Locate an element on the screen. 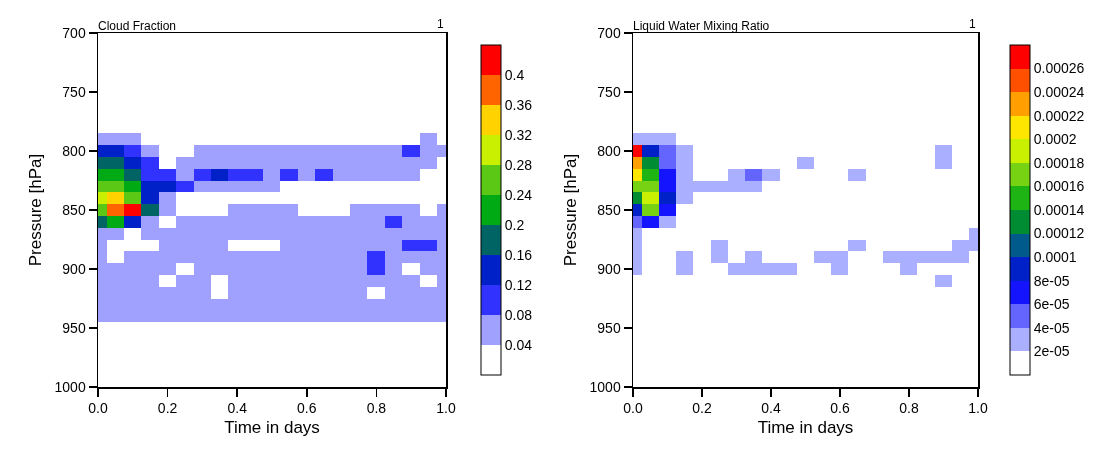 Image resolution: width=1104 pixels, height=452 pixels. color-bar-label: 0.00012 is located at coordinates (1059, 233).